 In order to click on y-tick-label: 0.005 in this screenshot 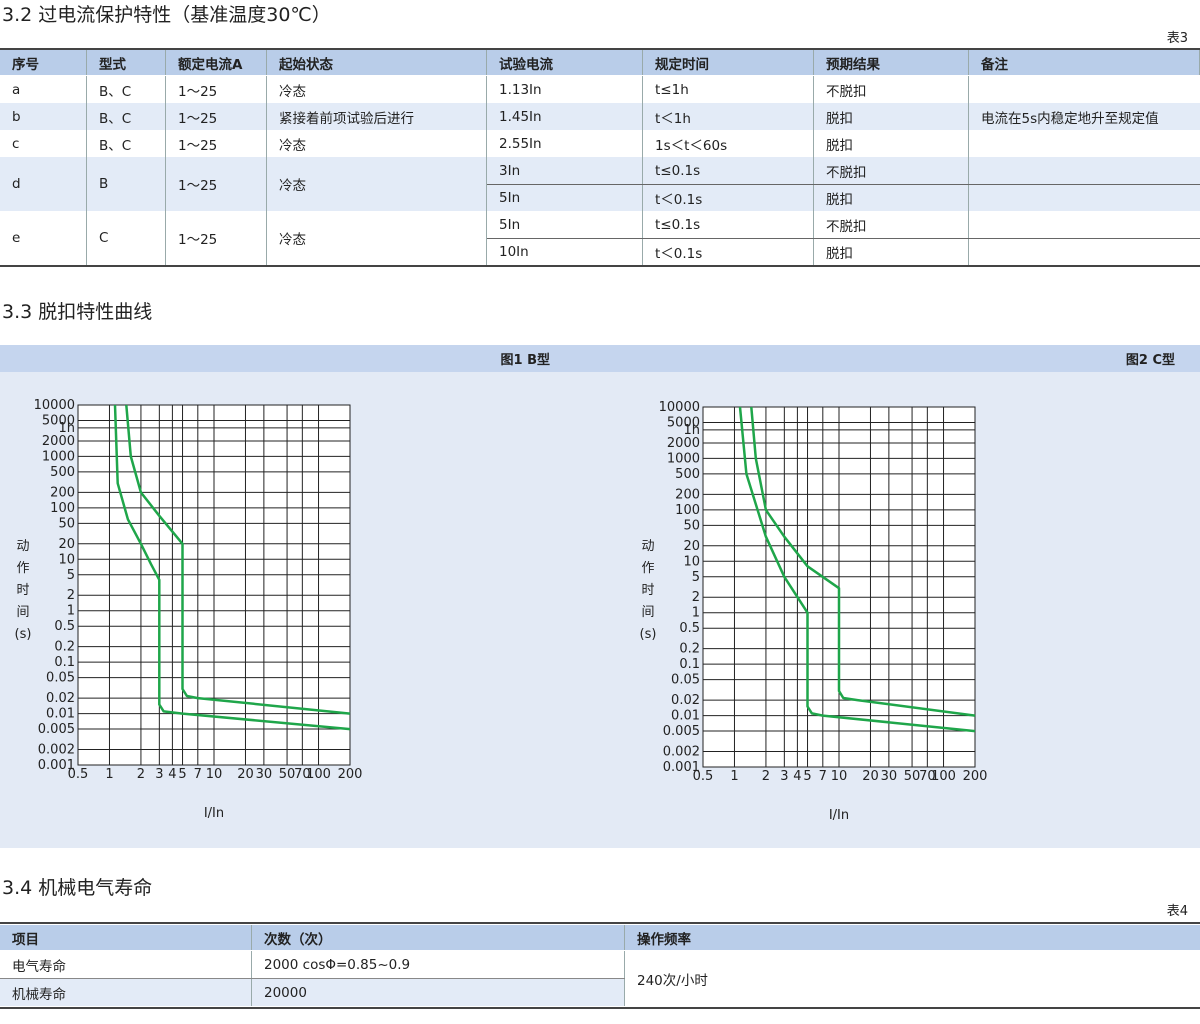, I will do `click(681, 731)`.